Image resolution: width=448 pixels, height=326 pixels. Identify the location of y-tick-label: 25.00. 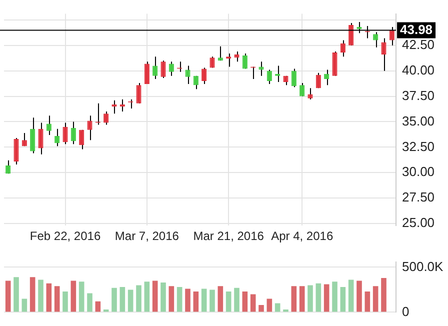
(418, 222).